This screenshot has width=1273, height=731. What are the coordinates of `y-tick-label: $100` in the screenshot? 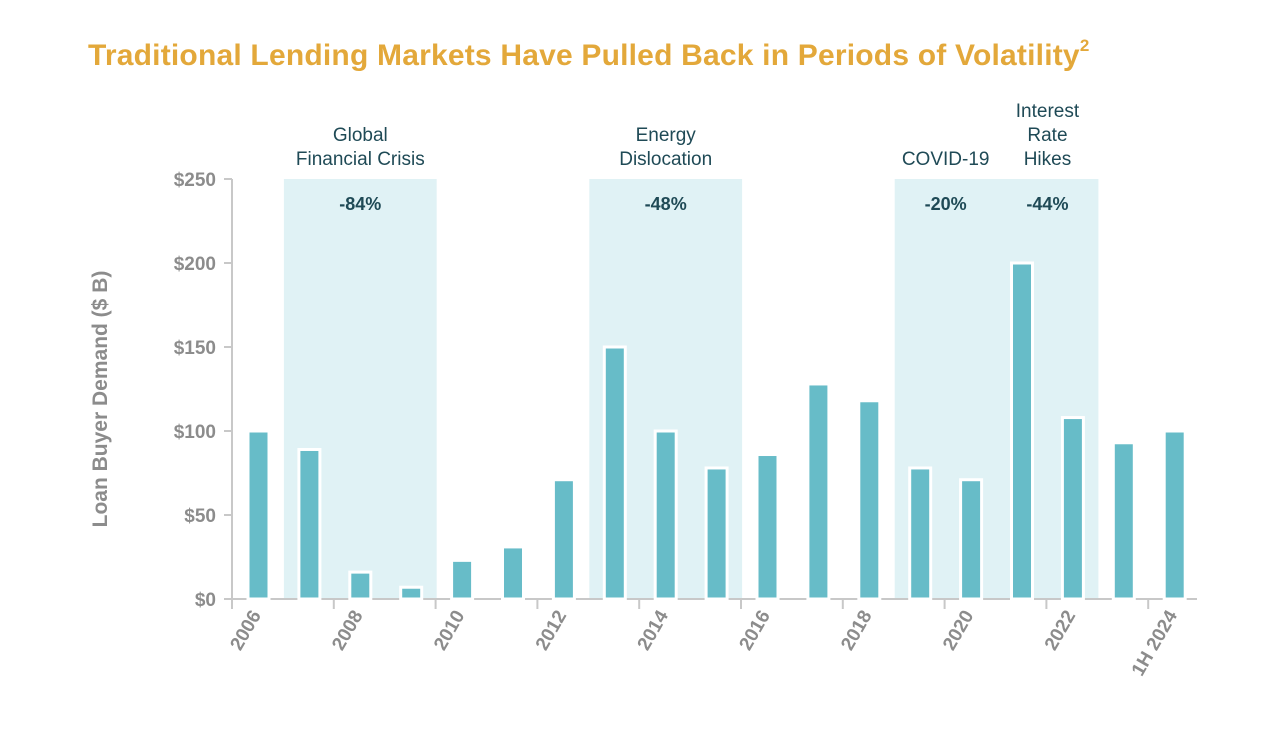 It's located at (195, 432).